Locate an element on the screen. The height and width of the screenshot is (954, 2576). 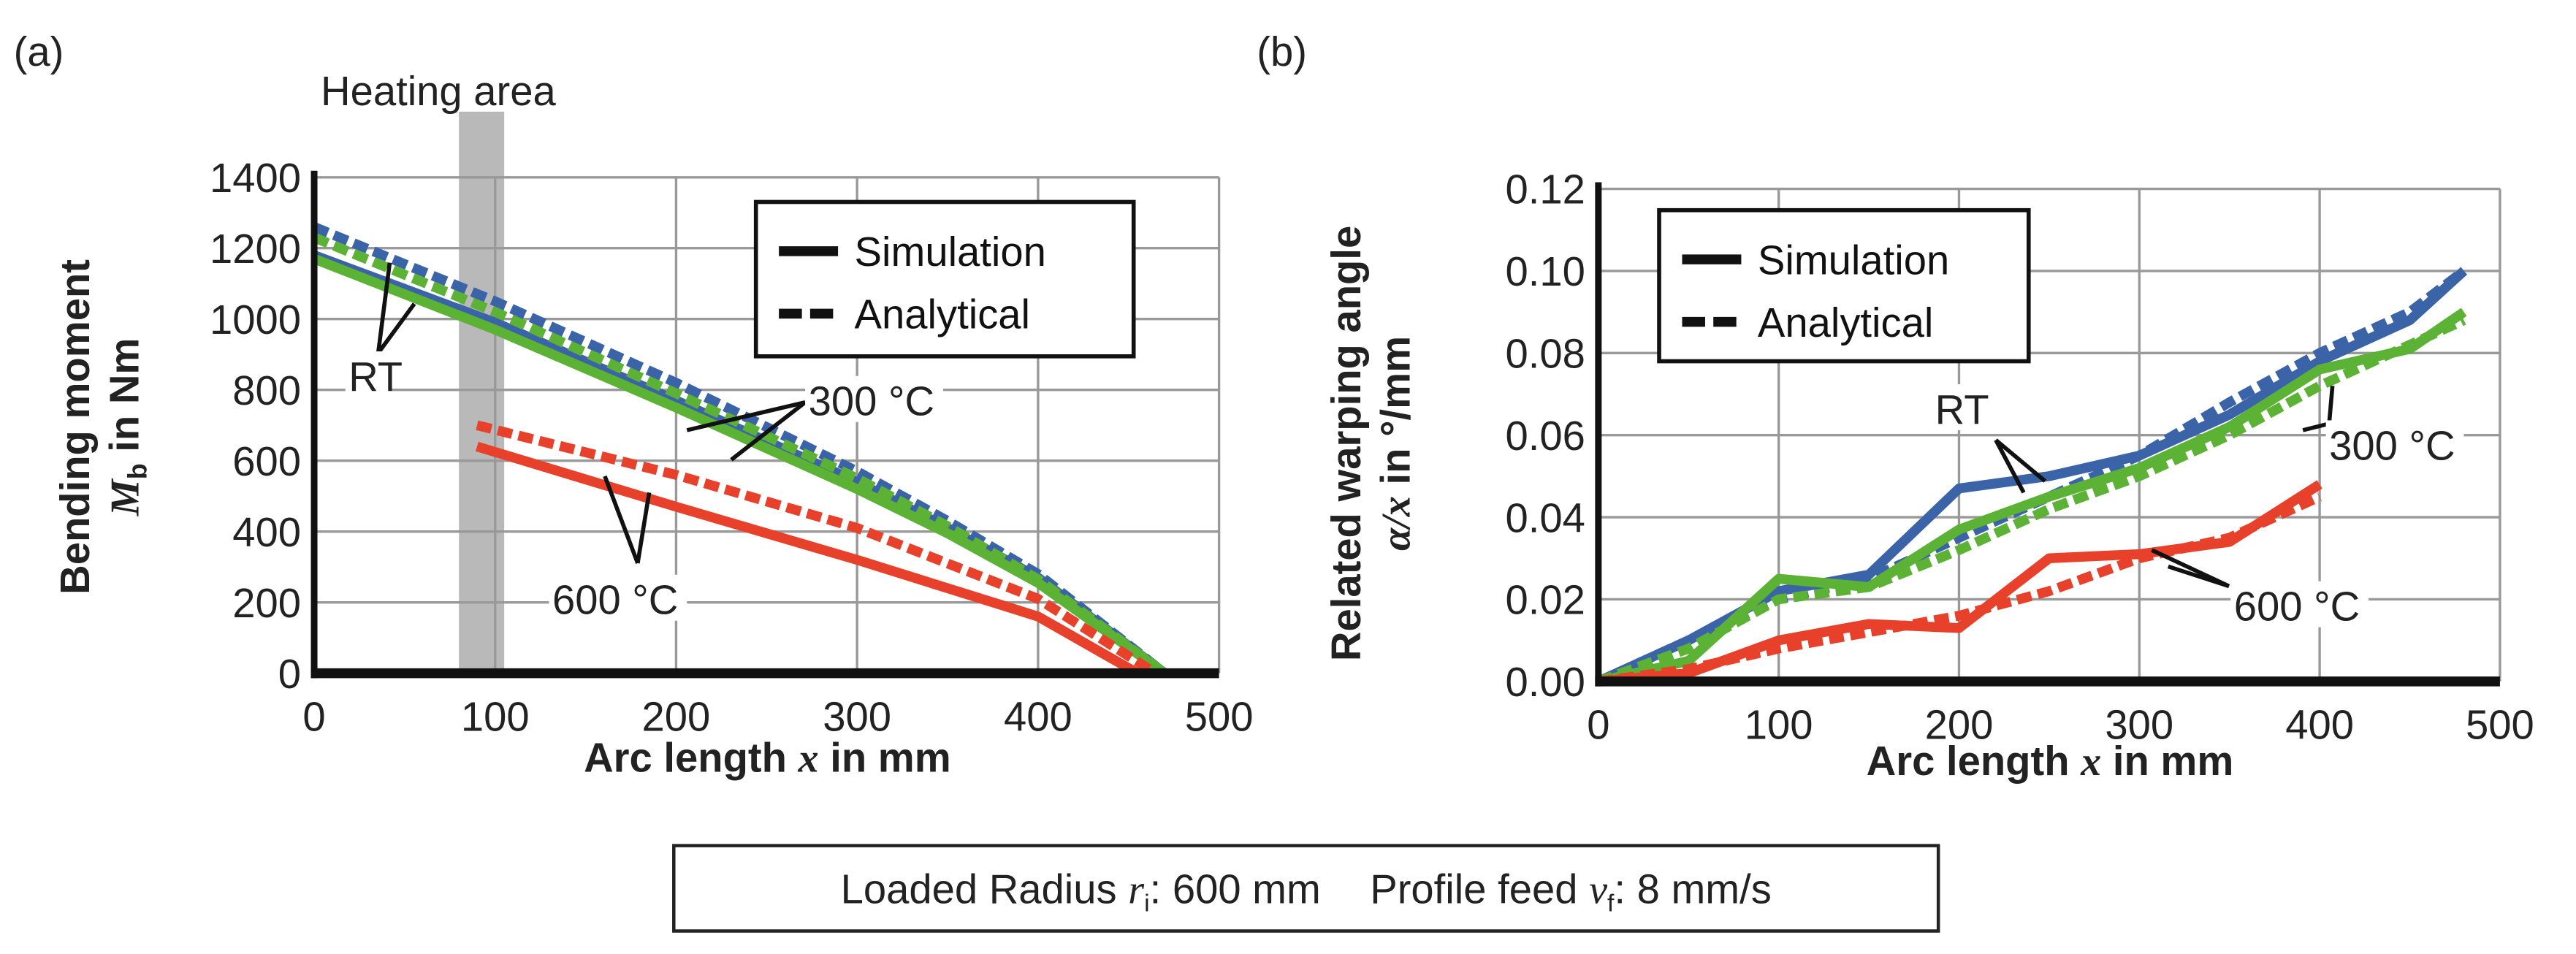
y-tick-label: 200 is located at coordinates (266, 603).